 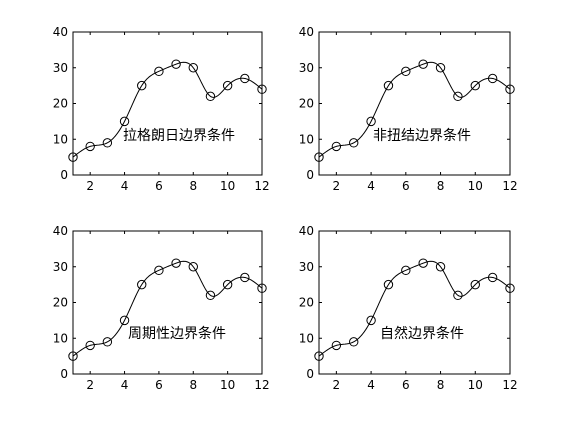 I want to click on annotation-text: 周期性边界条件, so click(x=177, y=333).